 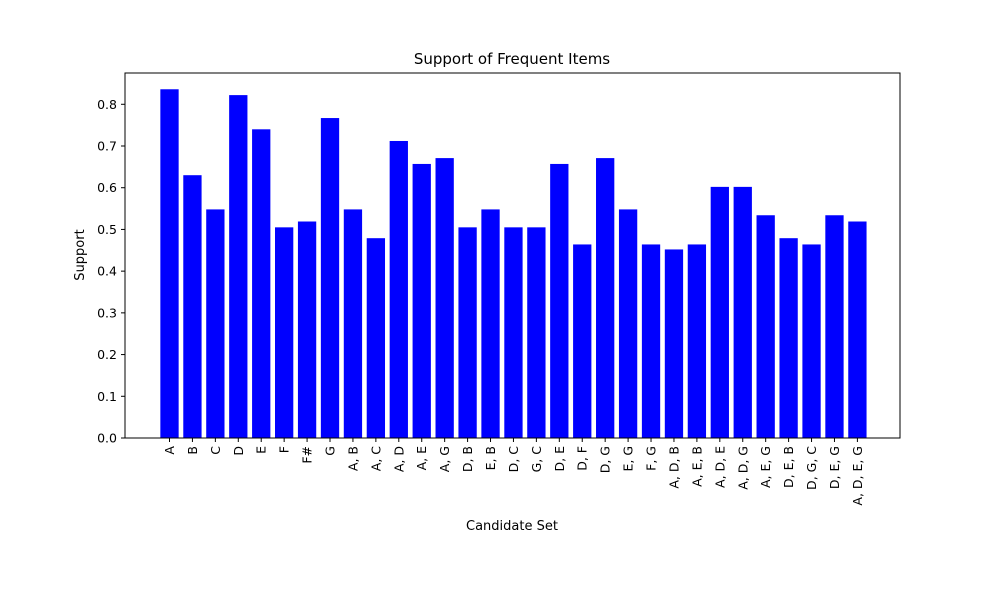 What do you see at coordinates (765, 467) in the screenshot?
I see `x-tick-label: A, E, G` at bounding box center [765, 467].